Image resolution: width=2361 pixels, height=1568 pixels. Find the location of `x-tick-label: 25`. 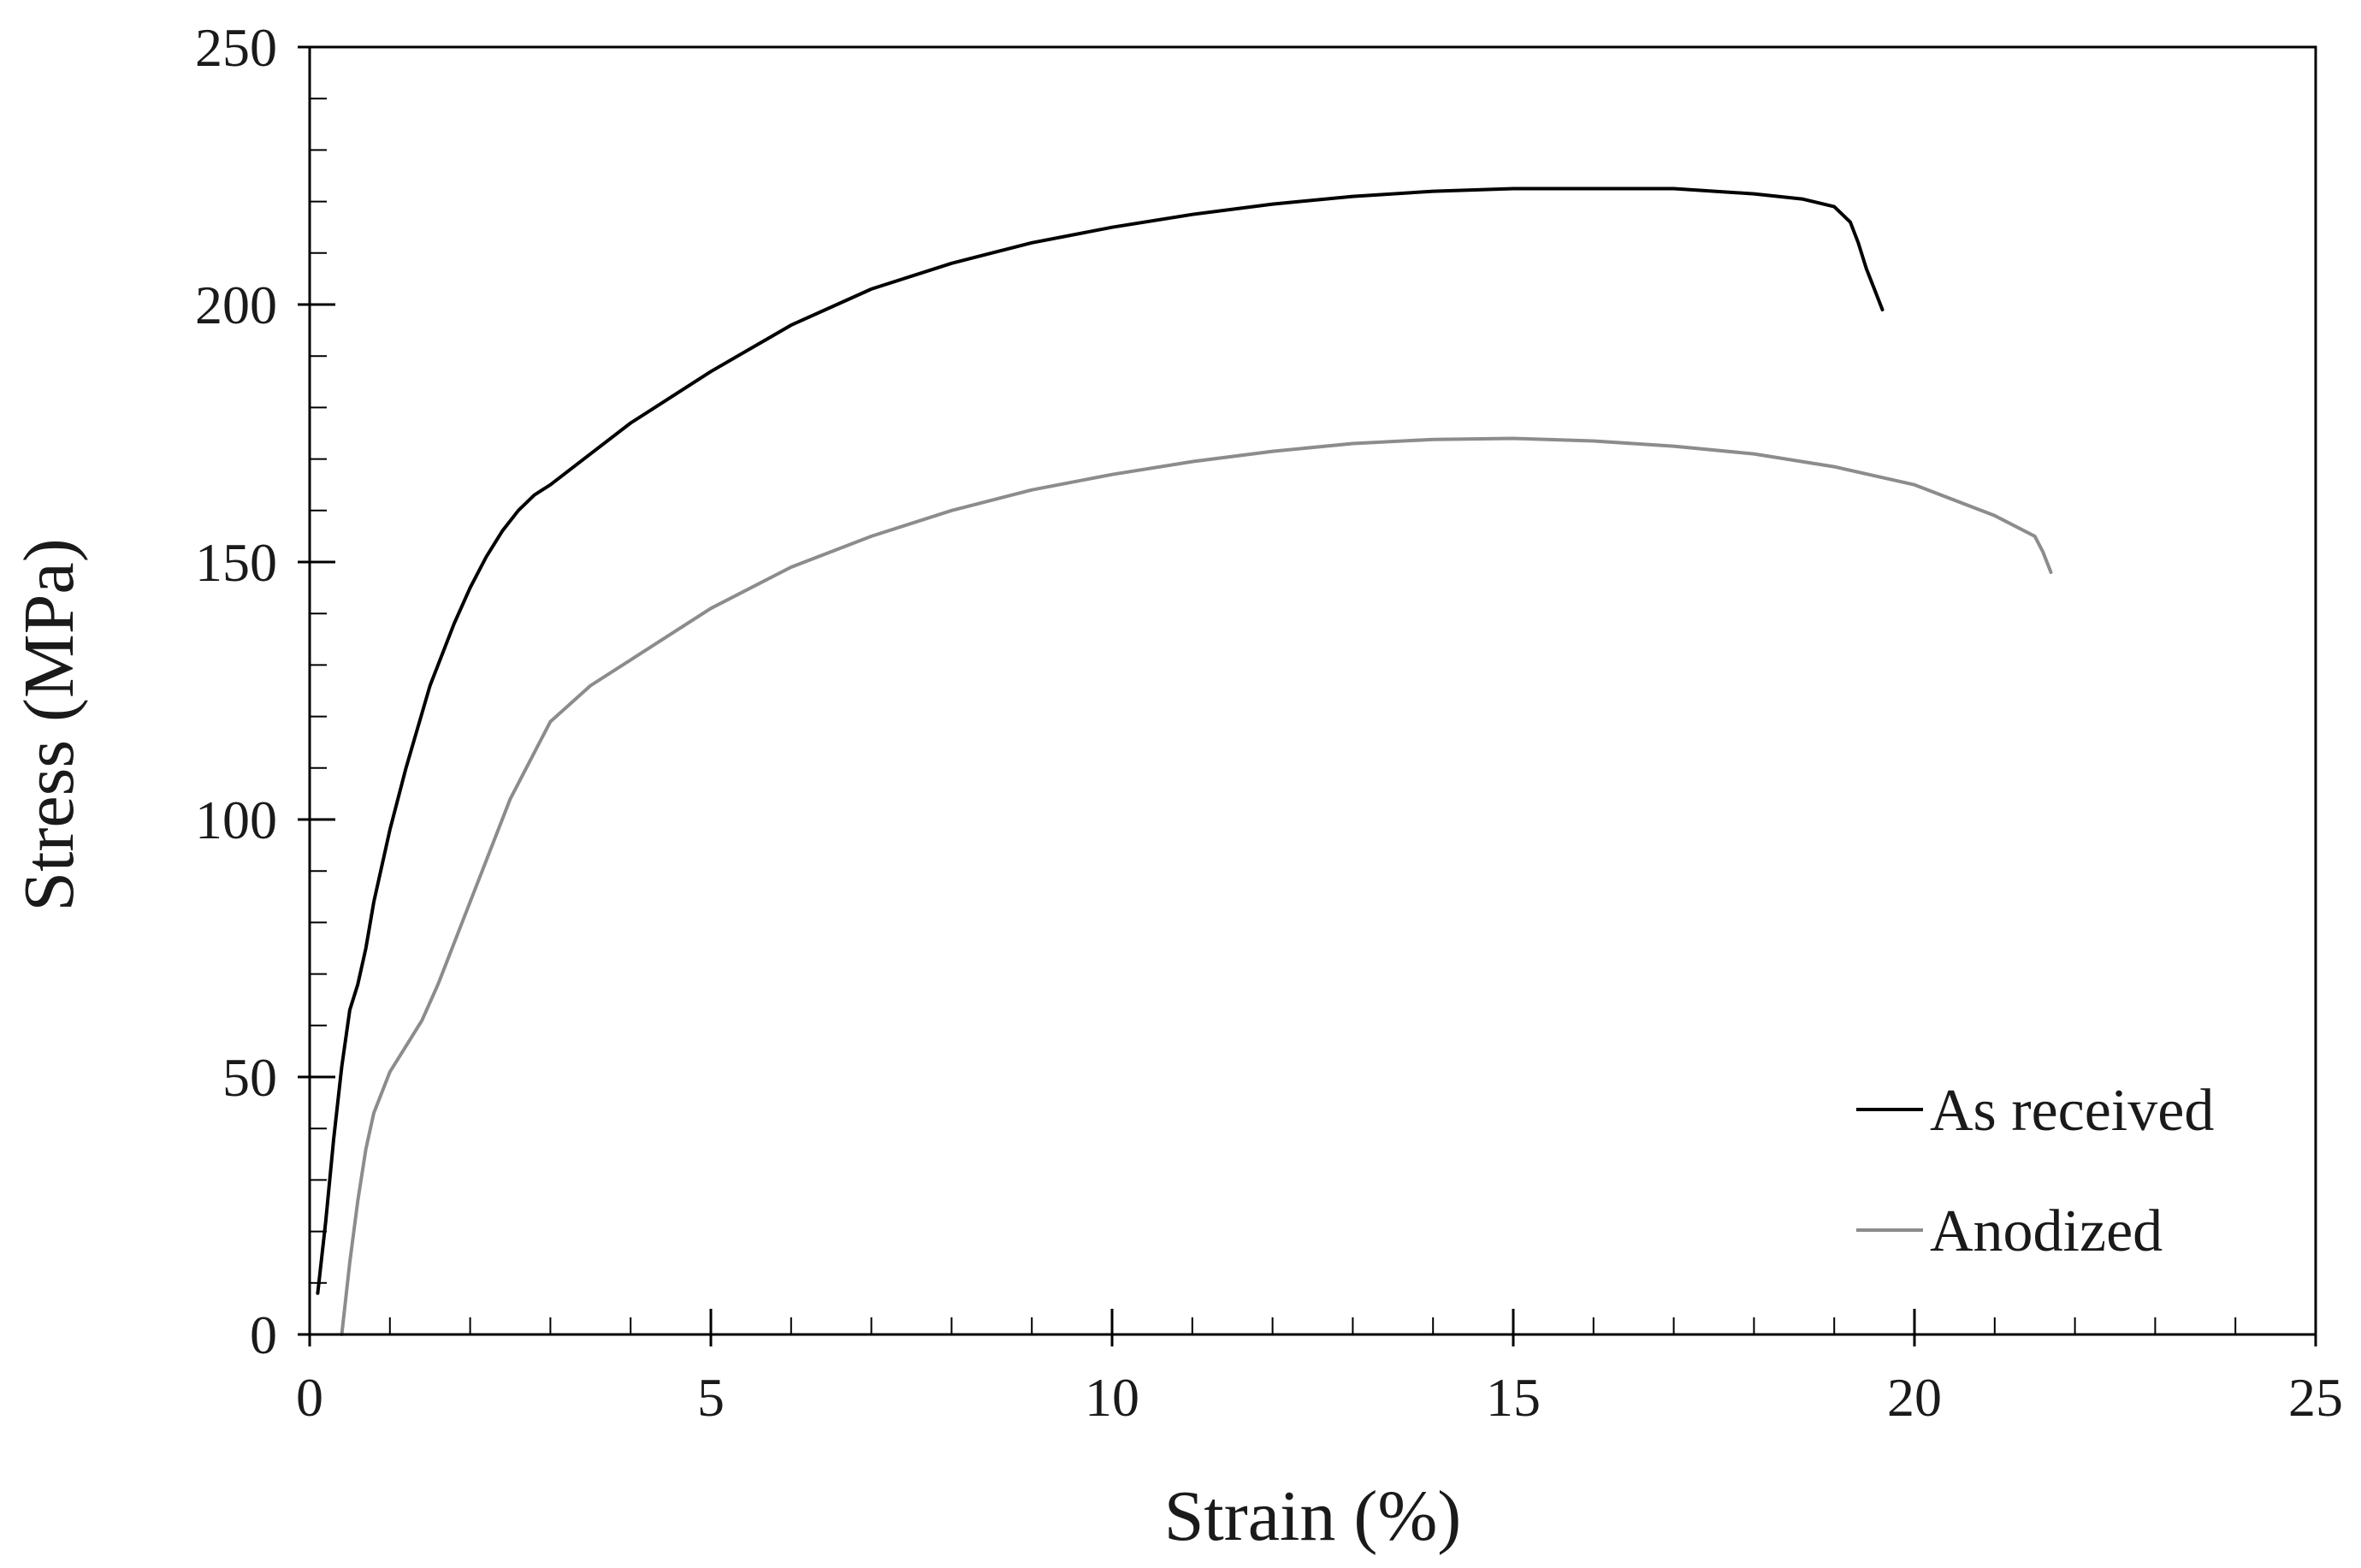

x-tick-label: 25 is located at coordinates (2315, 1397).